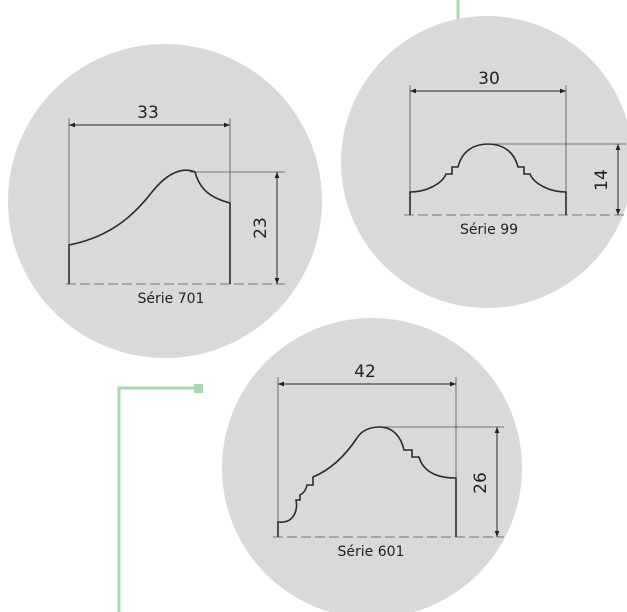 This screenshot has height=612, width=627. What do you see at coordinates (198, 388) in the screenshot?
I see `accent-square` at bounding box center [198, 388].